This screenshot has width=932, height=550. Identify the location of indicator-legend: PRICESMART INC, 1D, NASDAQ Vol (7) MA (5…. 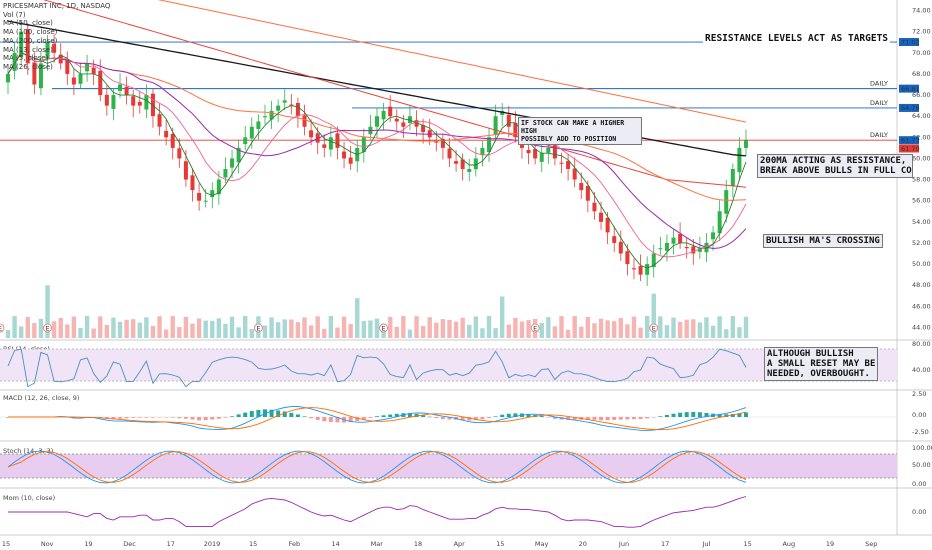
(56, 37).